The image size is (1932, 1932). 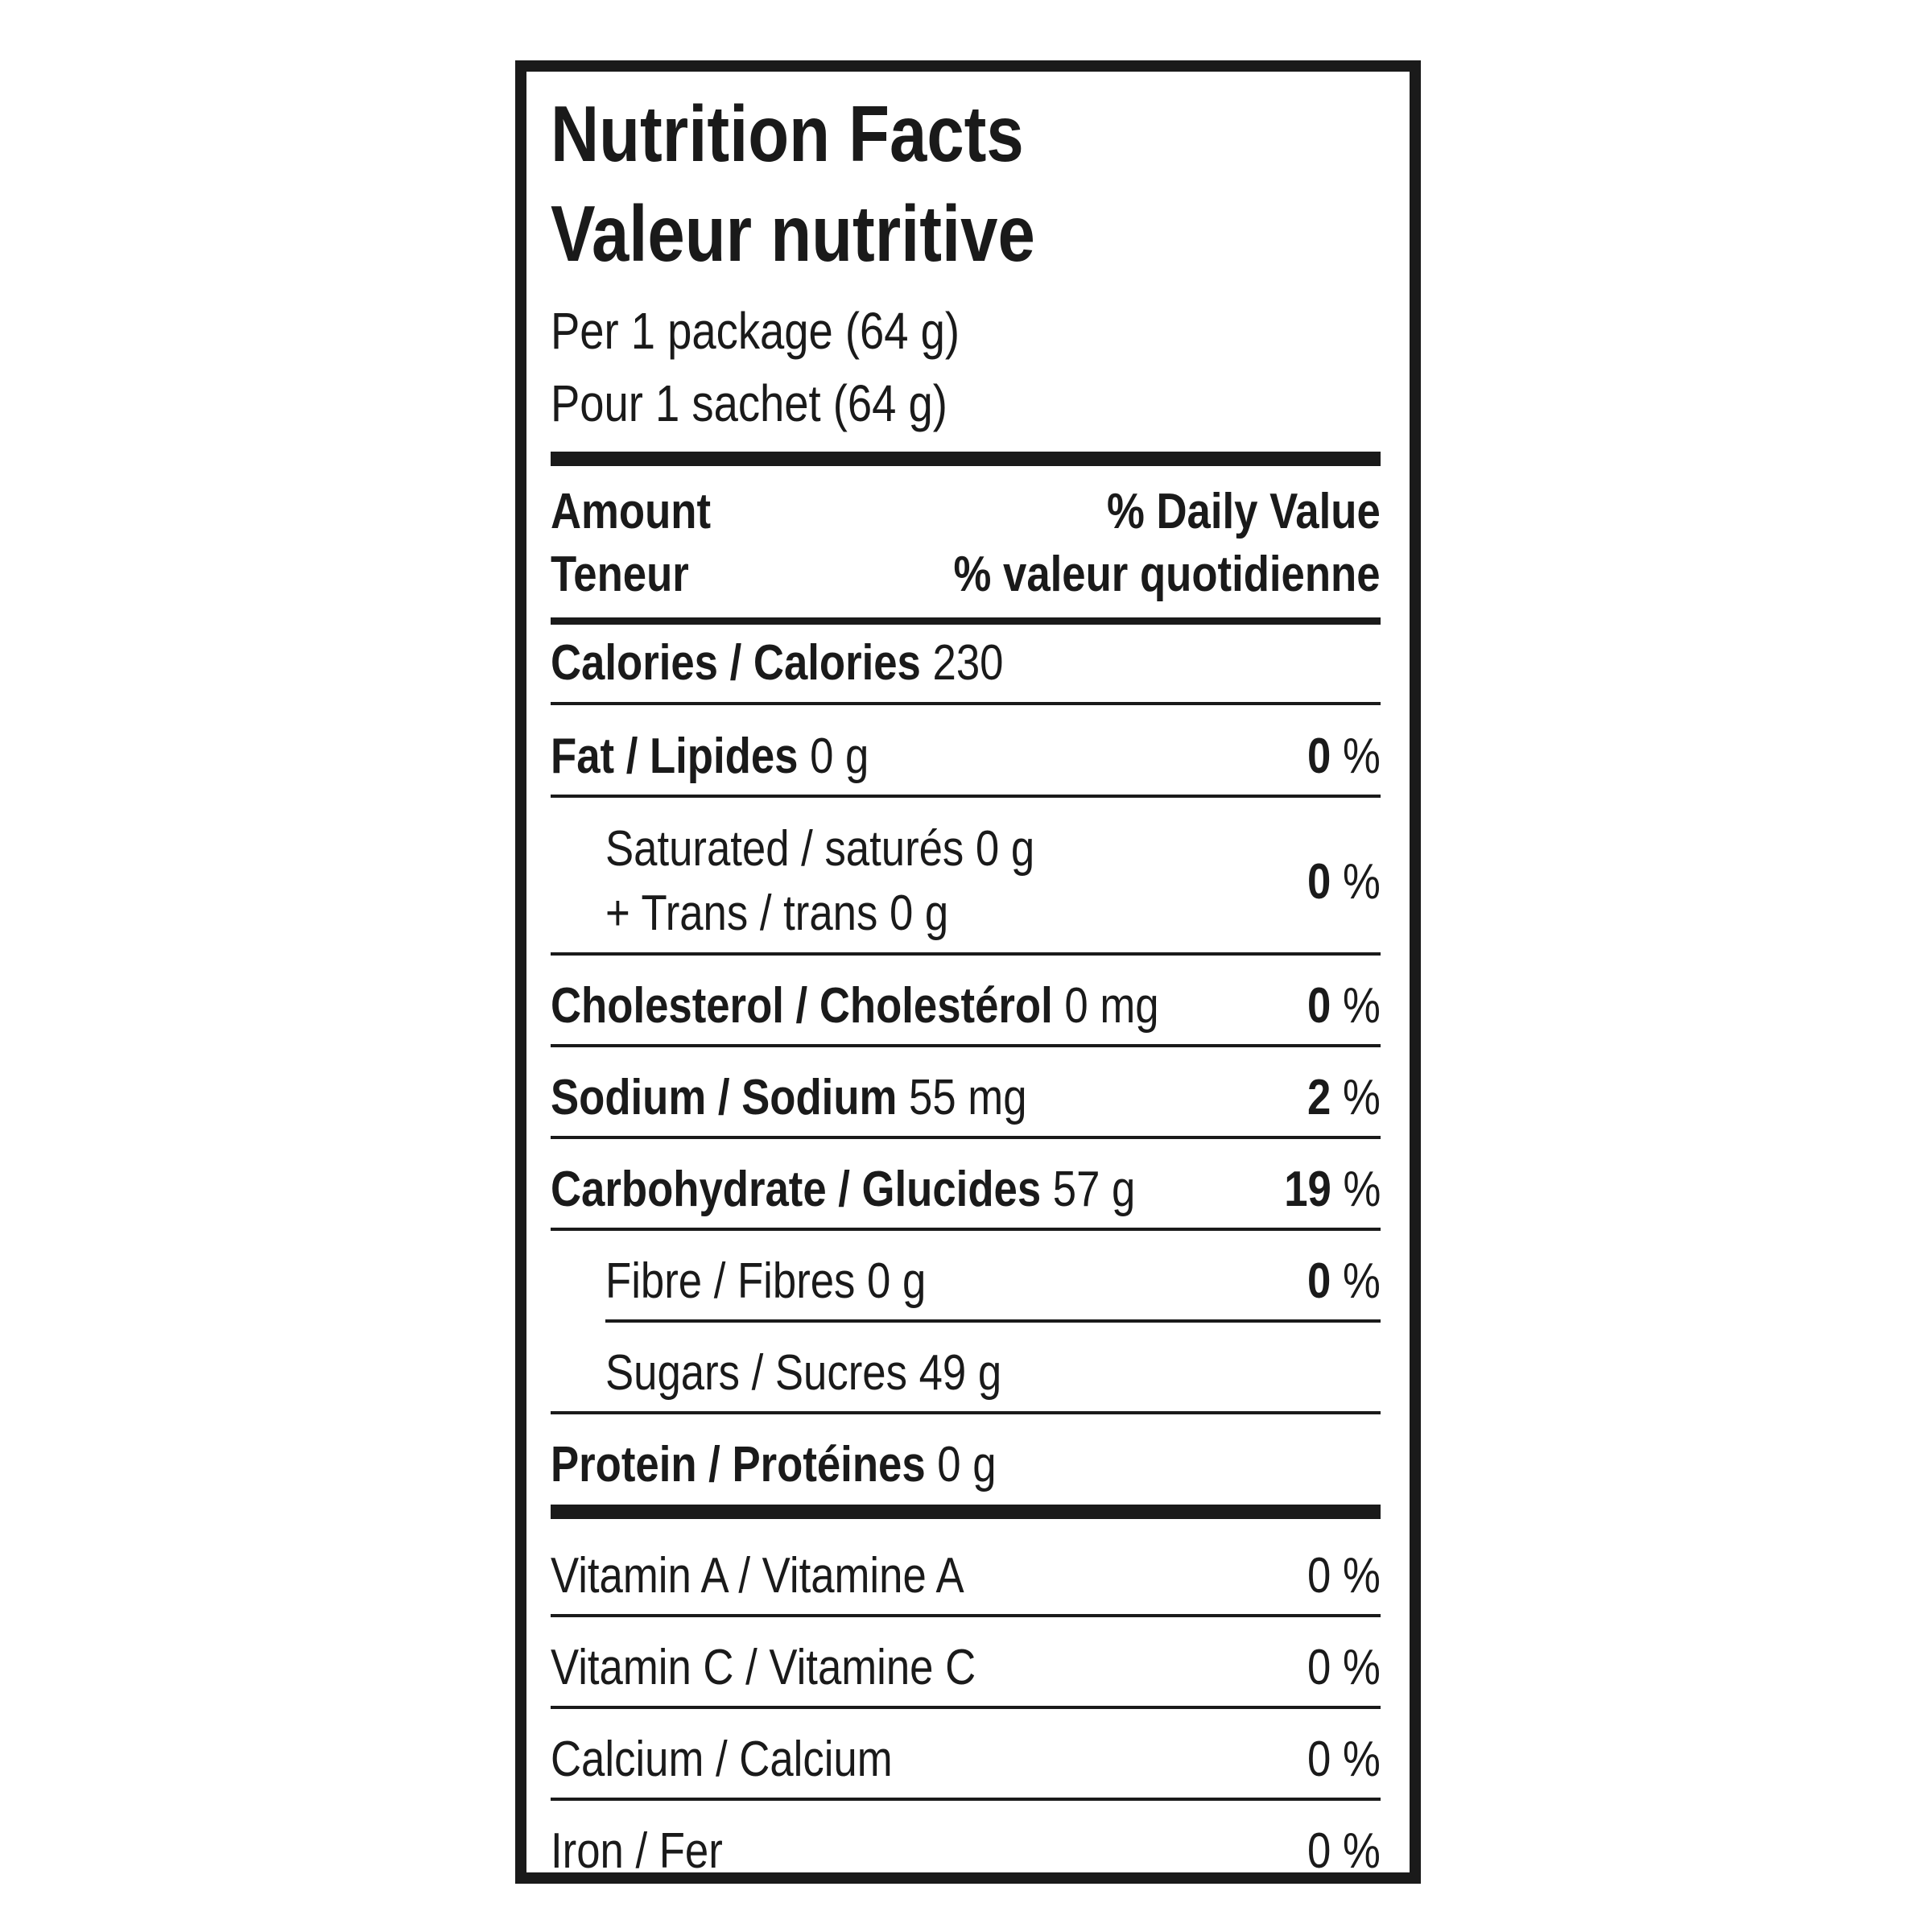 What do you see at coordinates (736, 663) in the screenshot?
I see `calories-label: Calories / Calories` at bounding box center [736, 663].